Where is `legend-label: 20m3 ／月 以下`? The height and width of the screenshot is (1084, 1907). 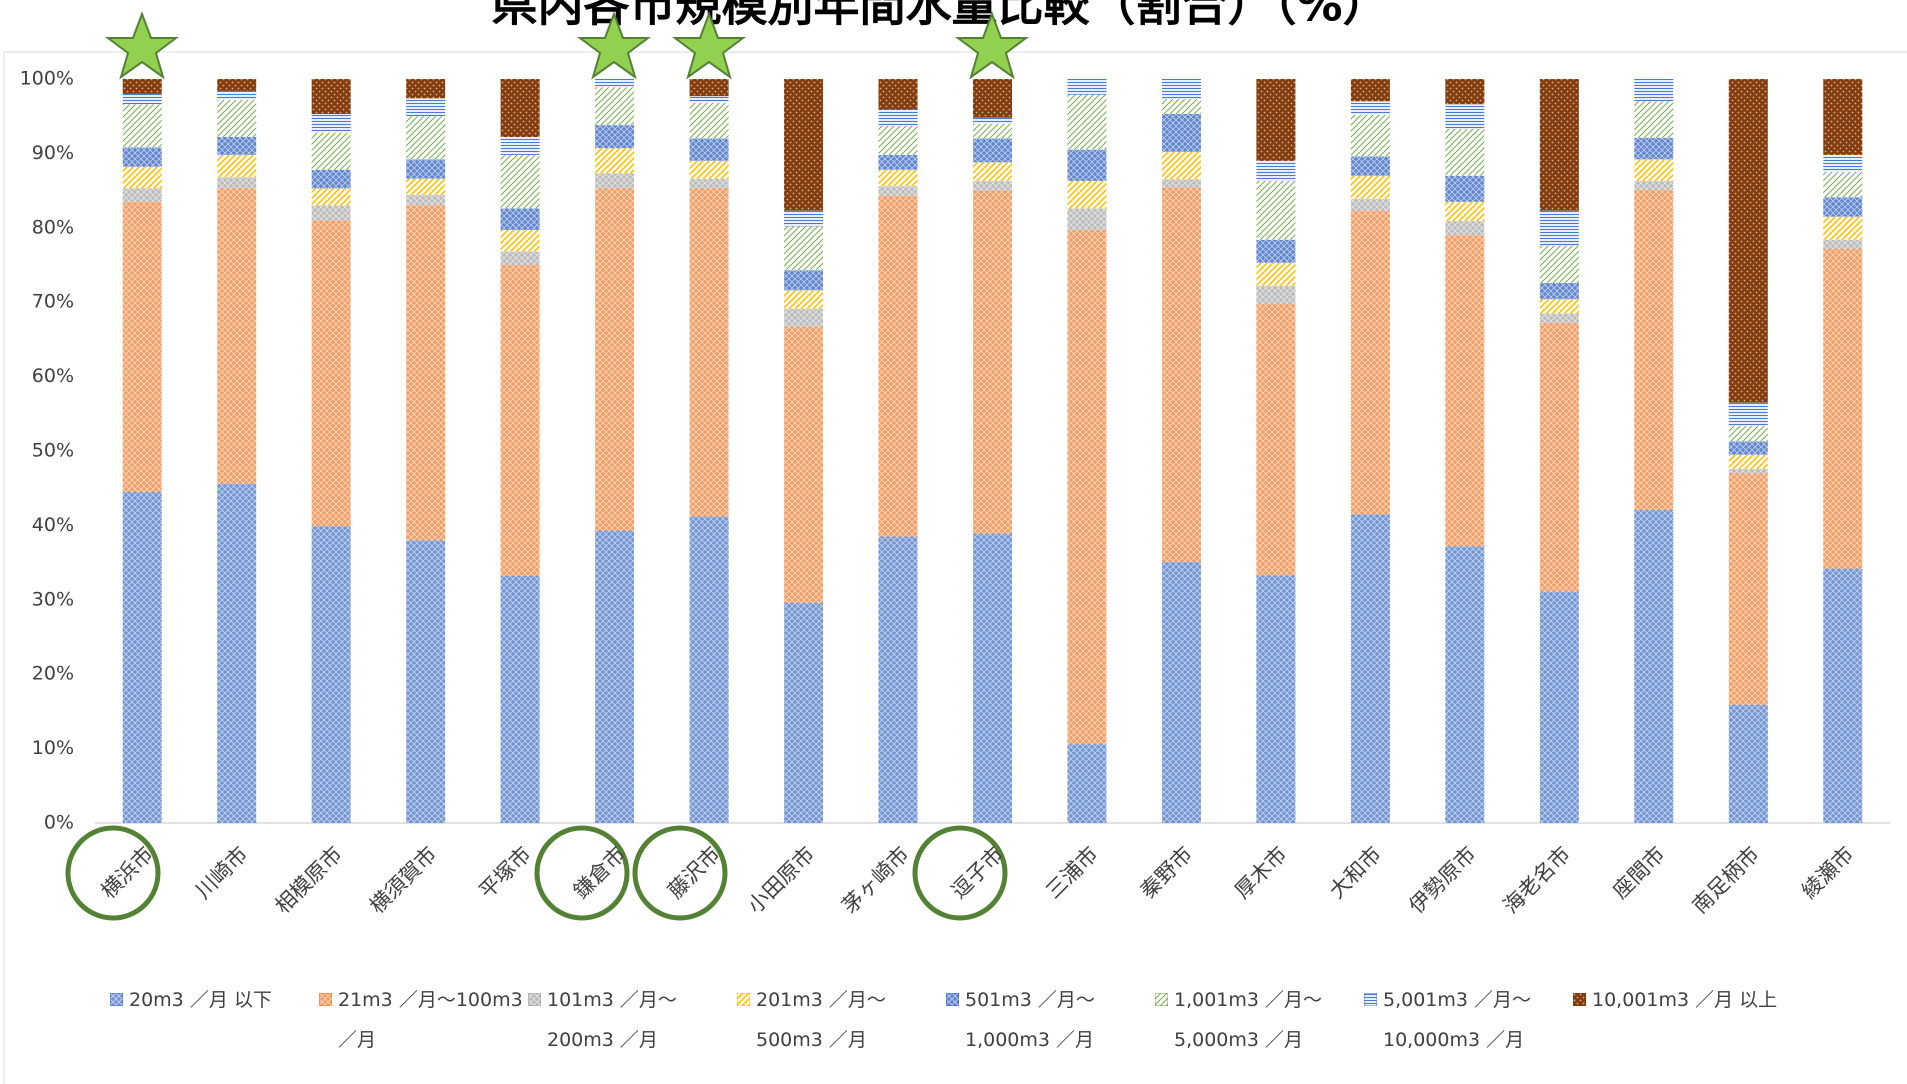
legend-label: 20m3 ／月 以下 is located at coordinates (200, 1000).